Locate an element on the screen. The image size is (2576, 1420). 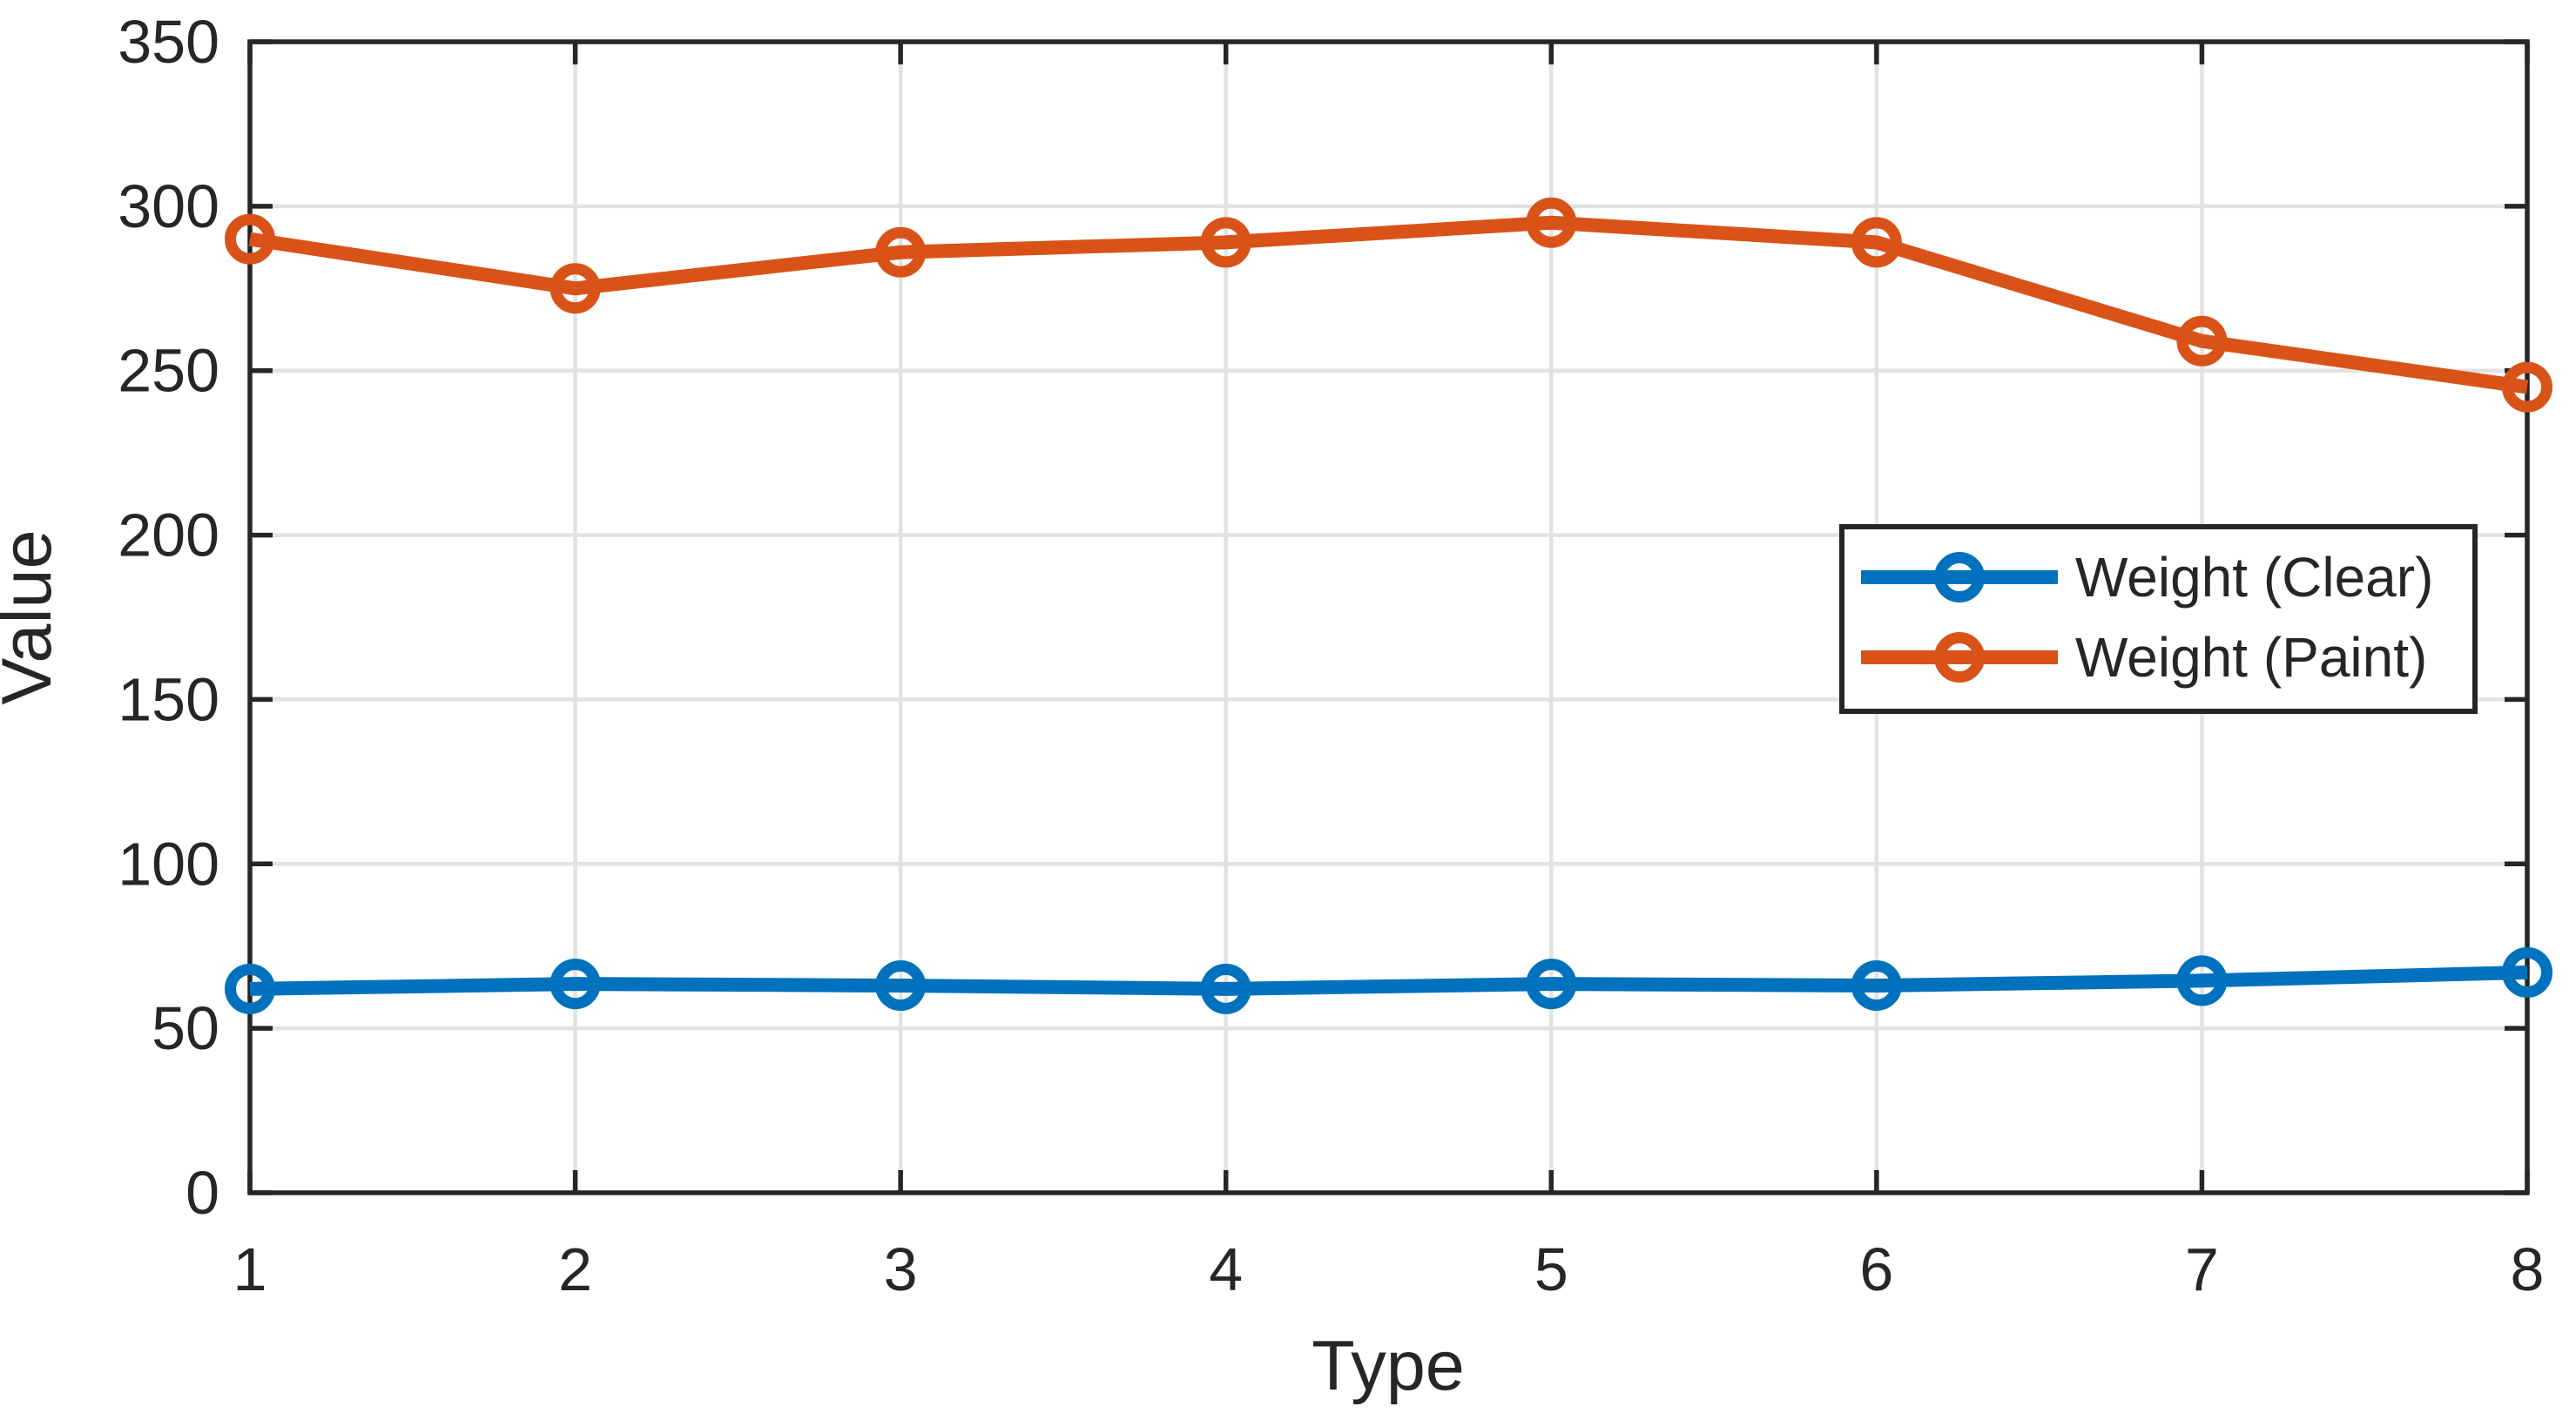
x-tick-label: 4 is located at coordinates (1226, 1269).